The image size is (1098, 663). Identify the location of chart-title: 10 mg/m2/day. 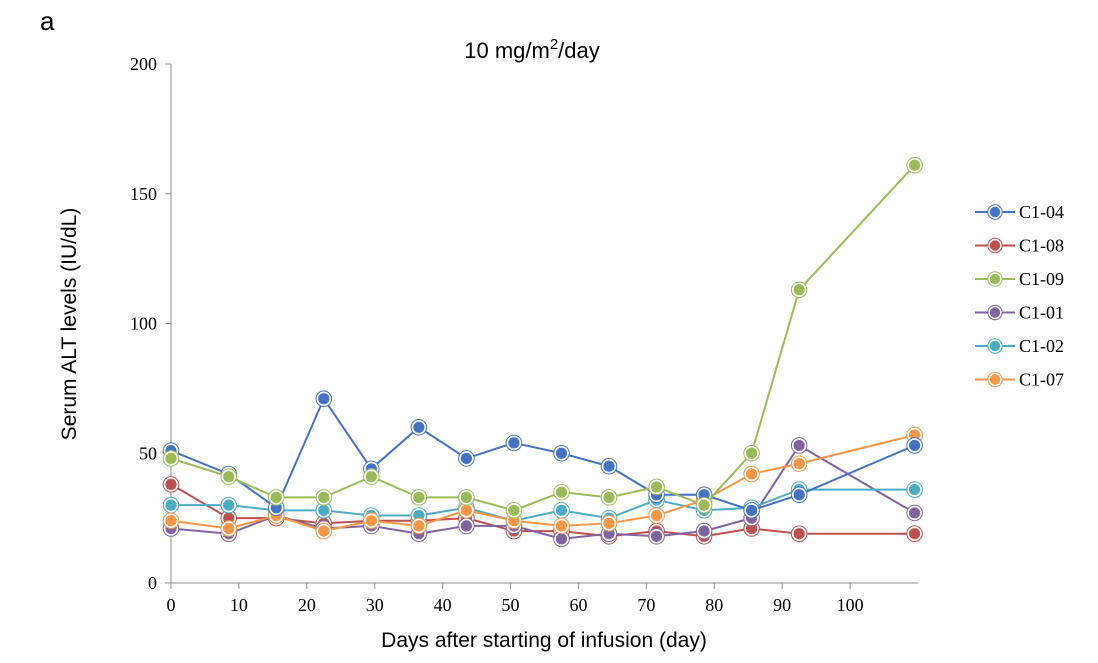
(532, 49).